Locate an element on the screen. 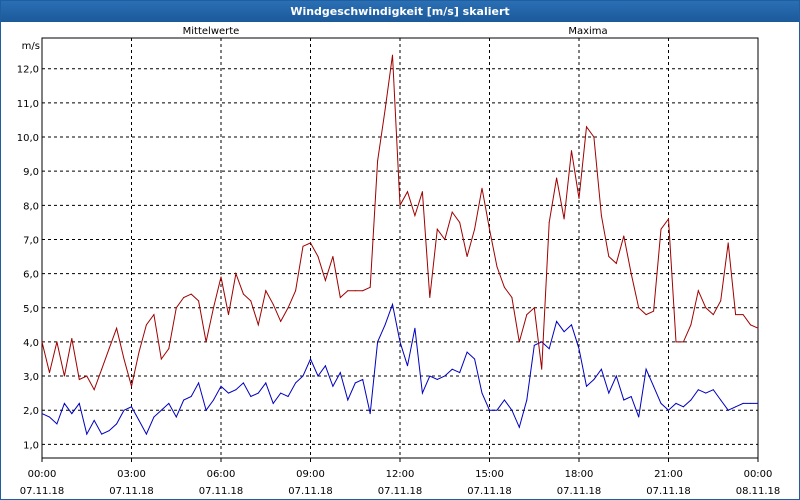 The height and width of the screenshot is (500, 800). x-tick-time-label: 03:00 is located at coordinates (131, 474).